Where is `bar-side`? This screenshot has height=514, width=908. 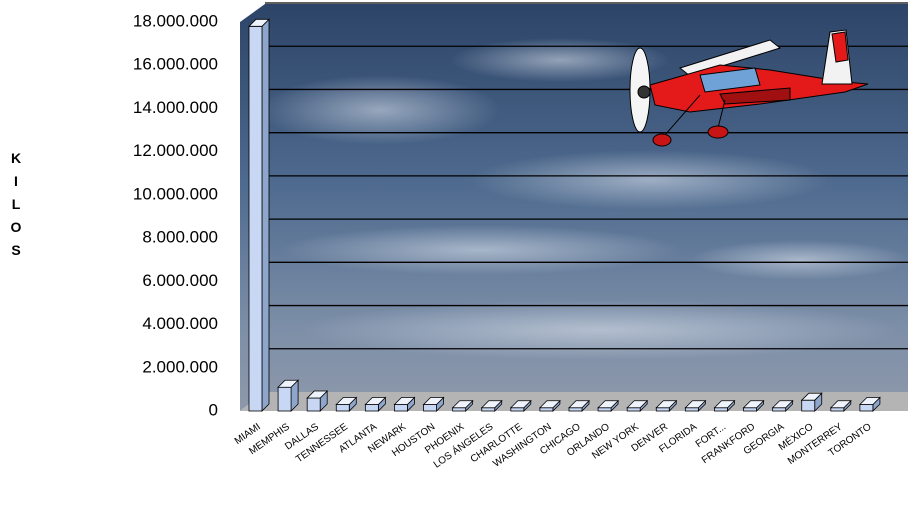 bar-side is located at coordinates (265, 215).